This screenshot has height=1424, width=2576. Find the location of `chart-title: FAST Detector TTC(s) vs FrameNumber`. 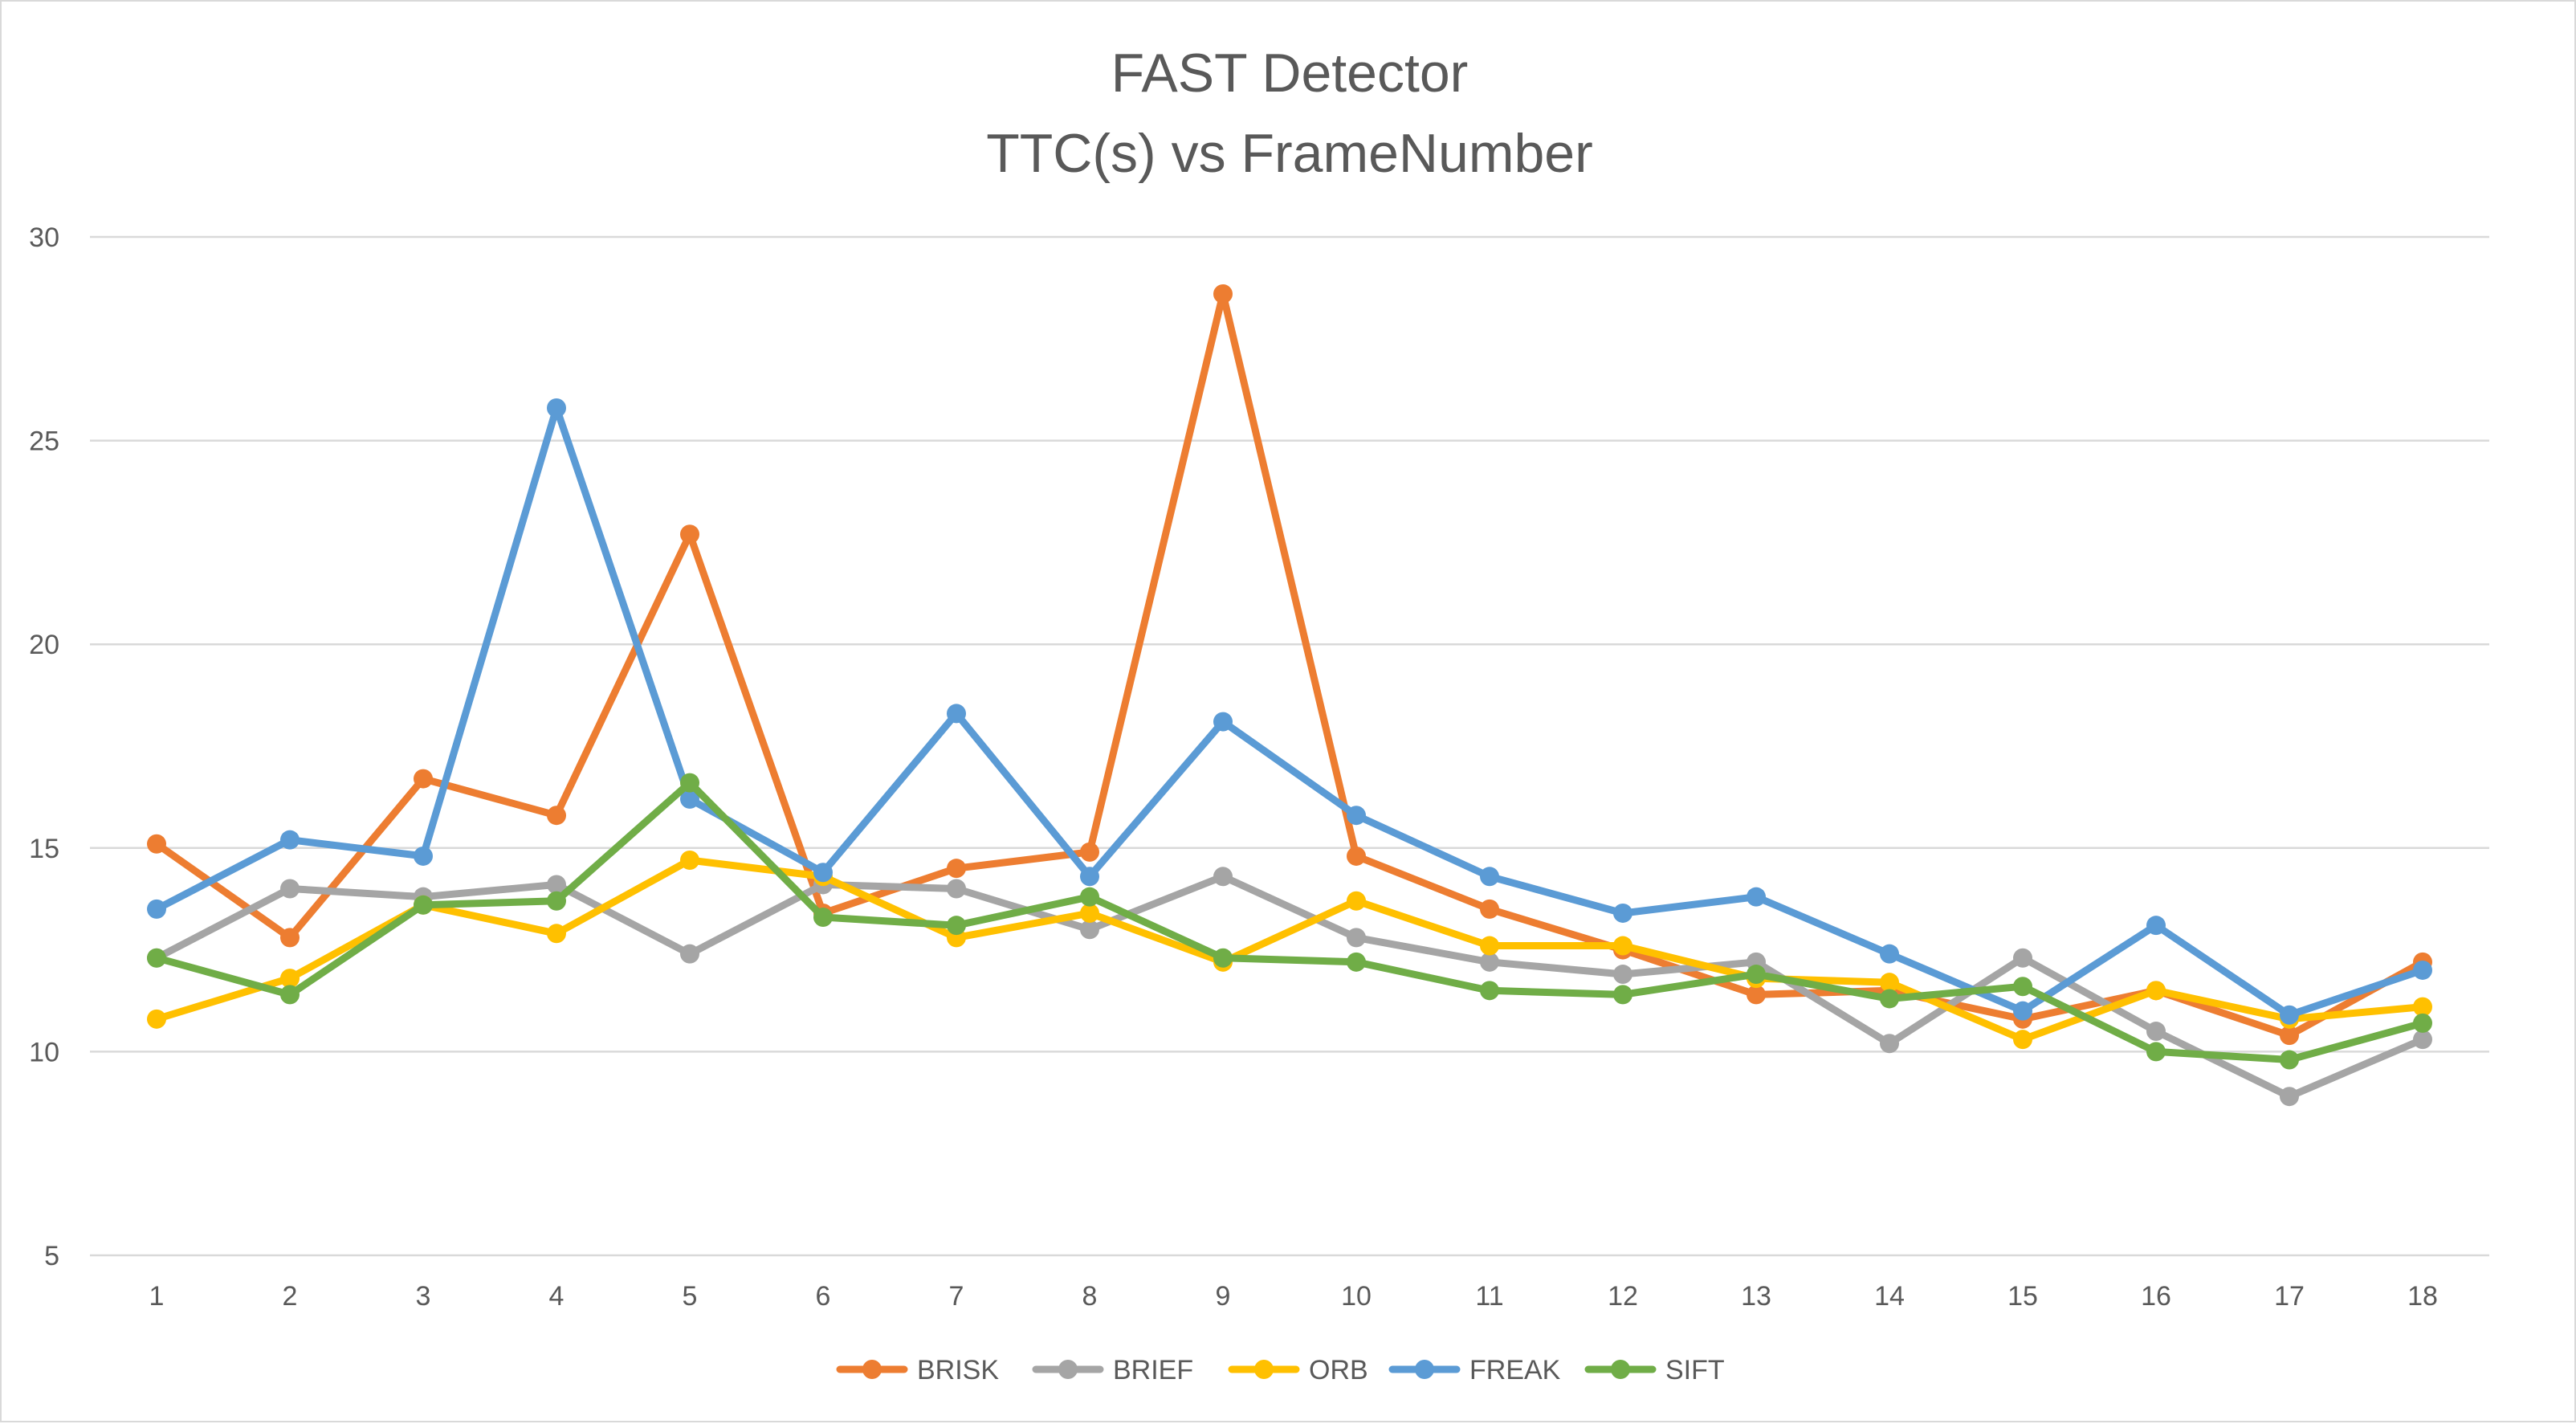

chart-title: FAST Detector TTC(s) vs FrameNumber is located at coordinates (1289, 113).